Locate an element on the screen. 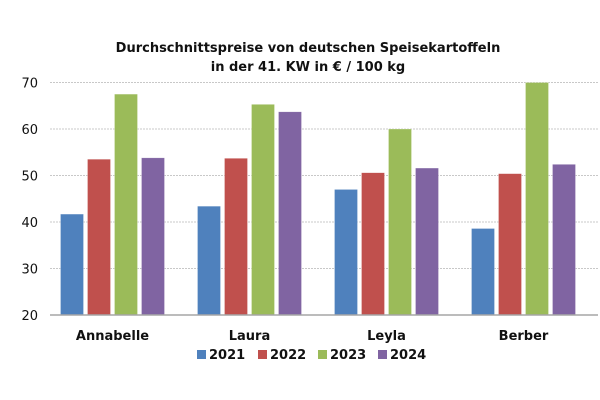 Image resolution: width=600 pixels, height=400 pixels. x-category-label: Leyla is located at coordinates (386, 336).